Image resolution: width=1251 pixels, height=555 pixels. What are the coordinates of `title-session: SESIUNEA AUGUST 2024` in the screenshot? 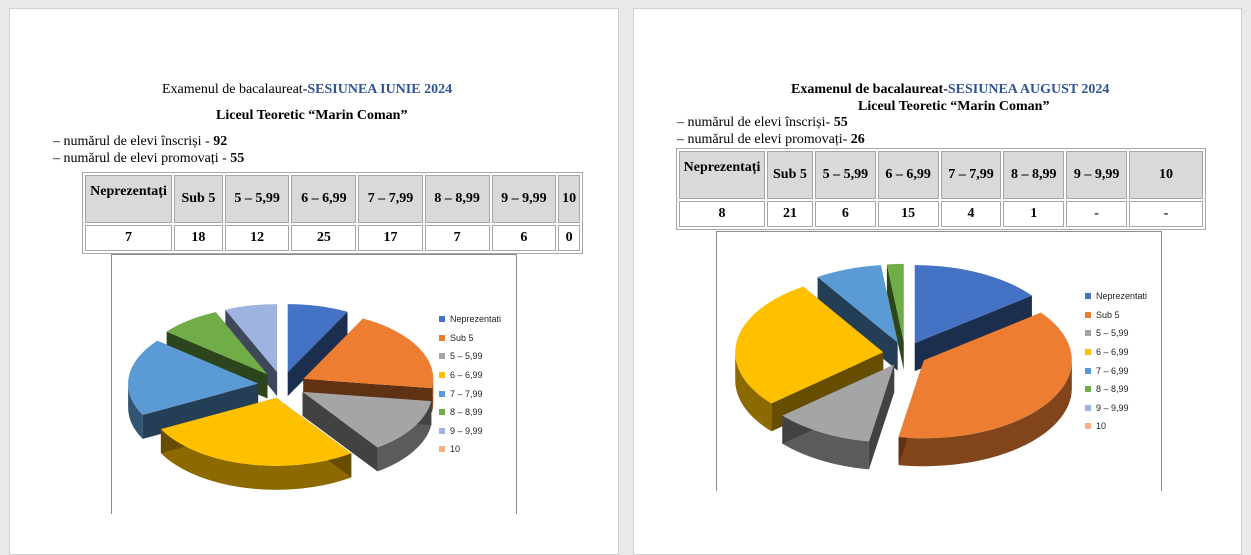 It's located at (1028, 89).